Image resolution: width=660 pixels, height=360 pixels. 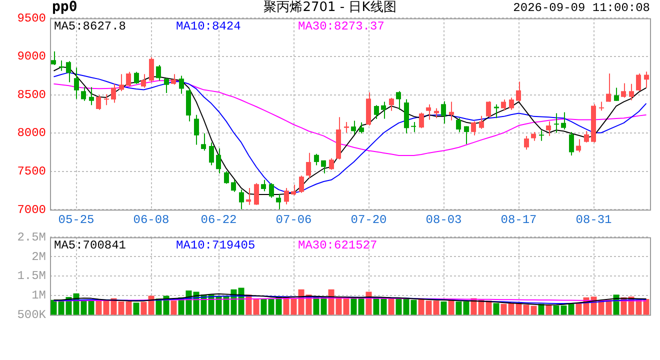 I want to click on y-tick-label: 8000, so click(x=31, y=133).